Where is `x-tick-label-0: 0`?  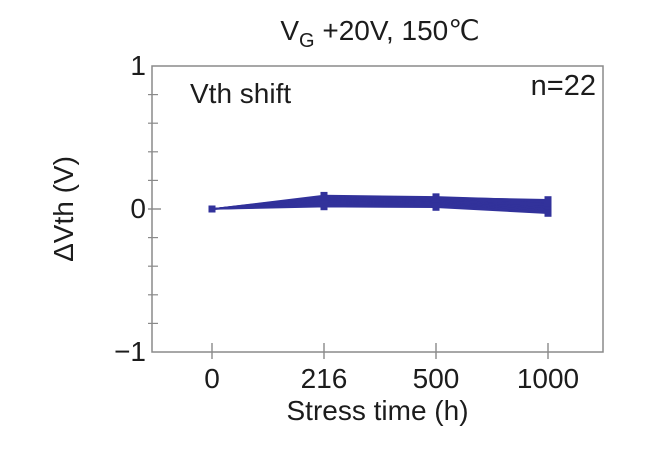
x-tick-label-0: 0 is located at coordinates (212, 378).